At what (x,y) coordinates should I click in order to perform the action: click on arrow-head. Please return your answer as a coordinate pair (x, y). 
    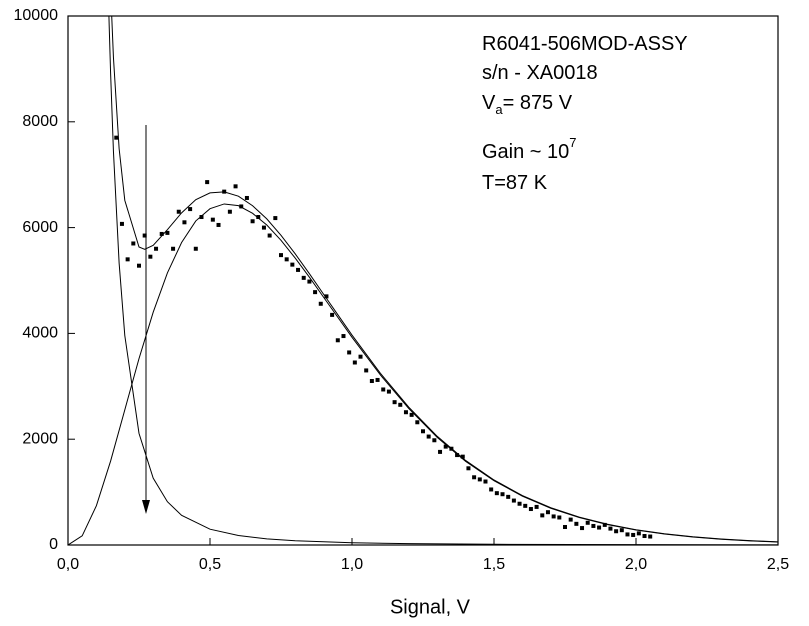
    Looking at the image, I should click on (146, 507).